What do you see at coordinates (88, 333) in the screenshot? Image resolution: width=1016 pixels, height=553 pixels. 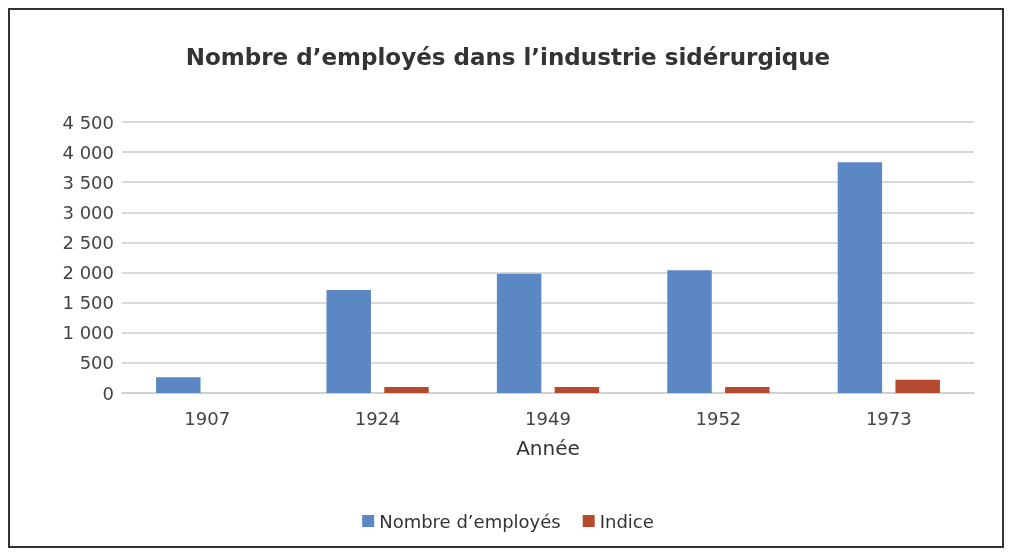 I see `y-tick-label: 1 000` at bounding box center [88, 333].